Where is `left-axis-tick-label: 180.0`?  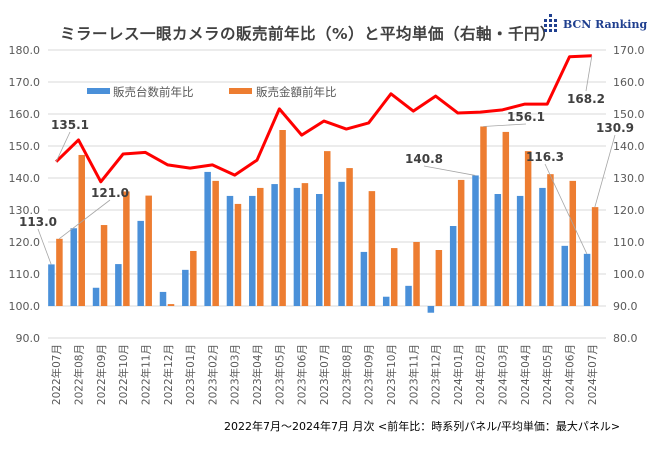 left-axis-tick-label: 180.0 is located at coordinates (25, 50).